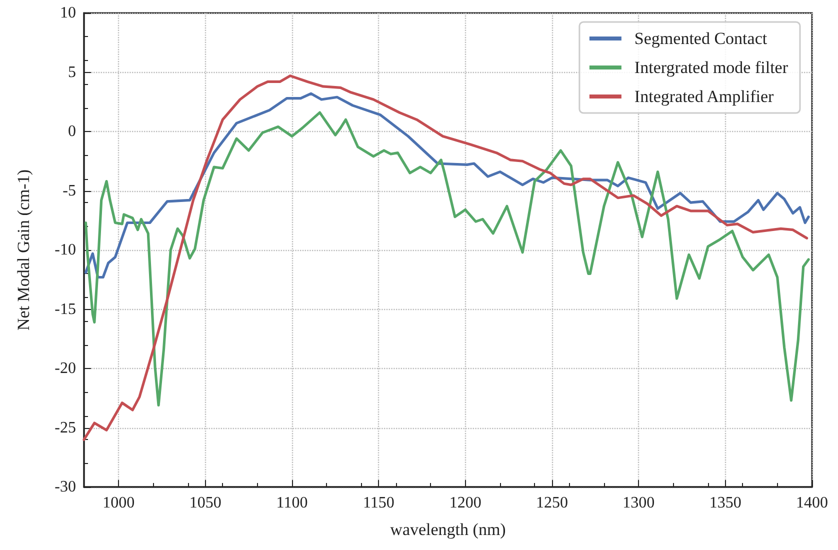  Describe the element at coordinates (65, 487) in the screenshot. I see `y-tick-label: -30` at that location.